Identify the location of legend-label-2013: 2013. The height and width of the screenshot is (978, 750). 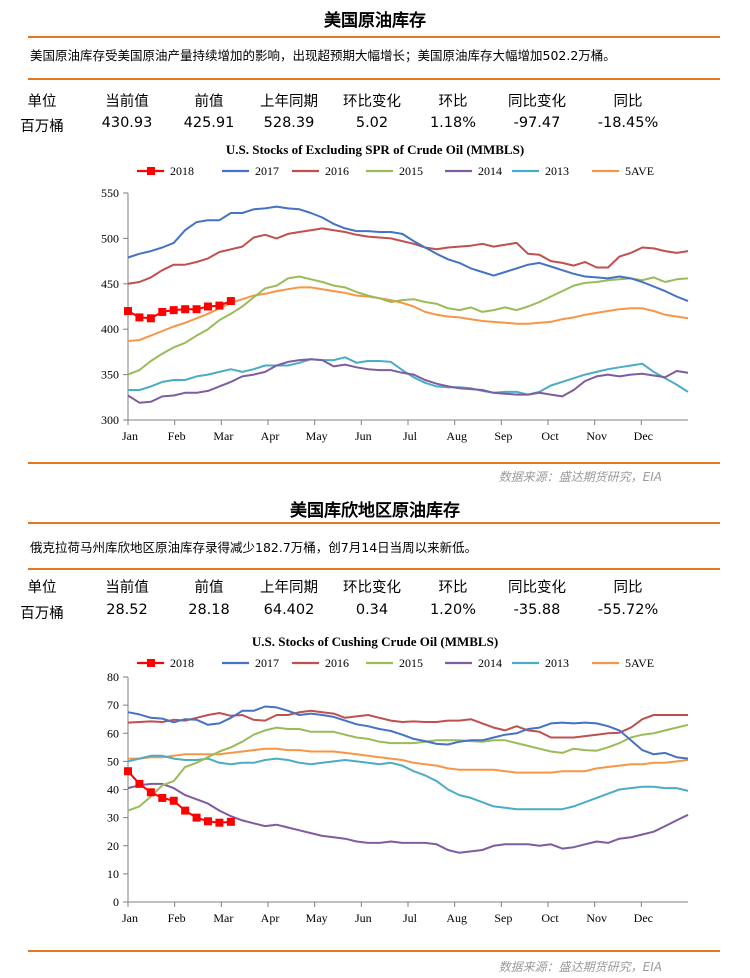
(557, 171).